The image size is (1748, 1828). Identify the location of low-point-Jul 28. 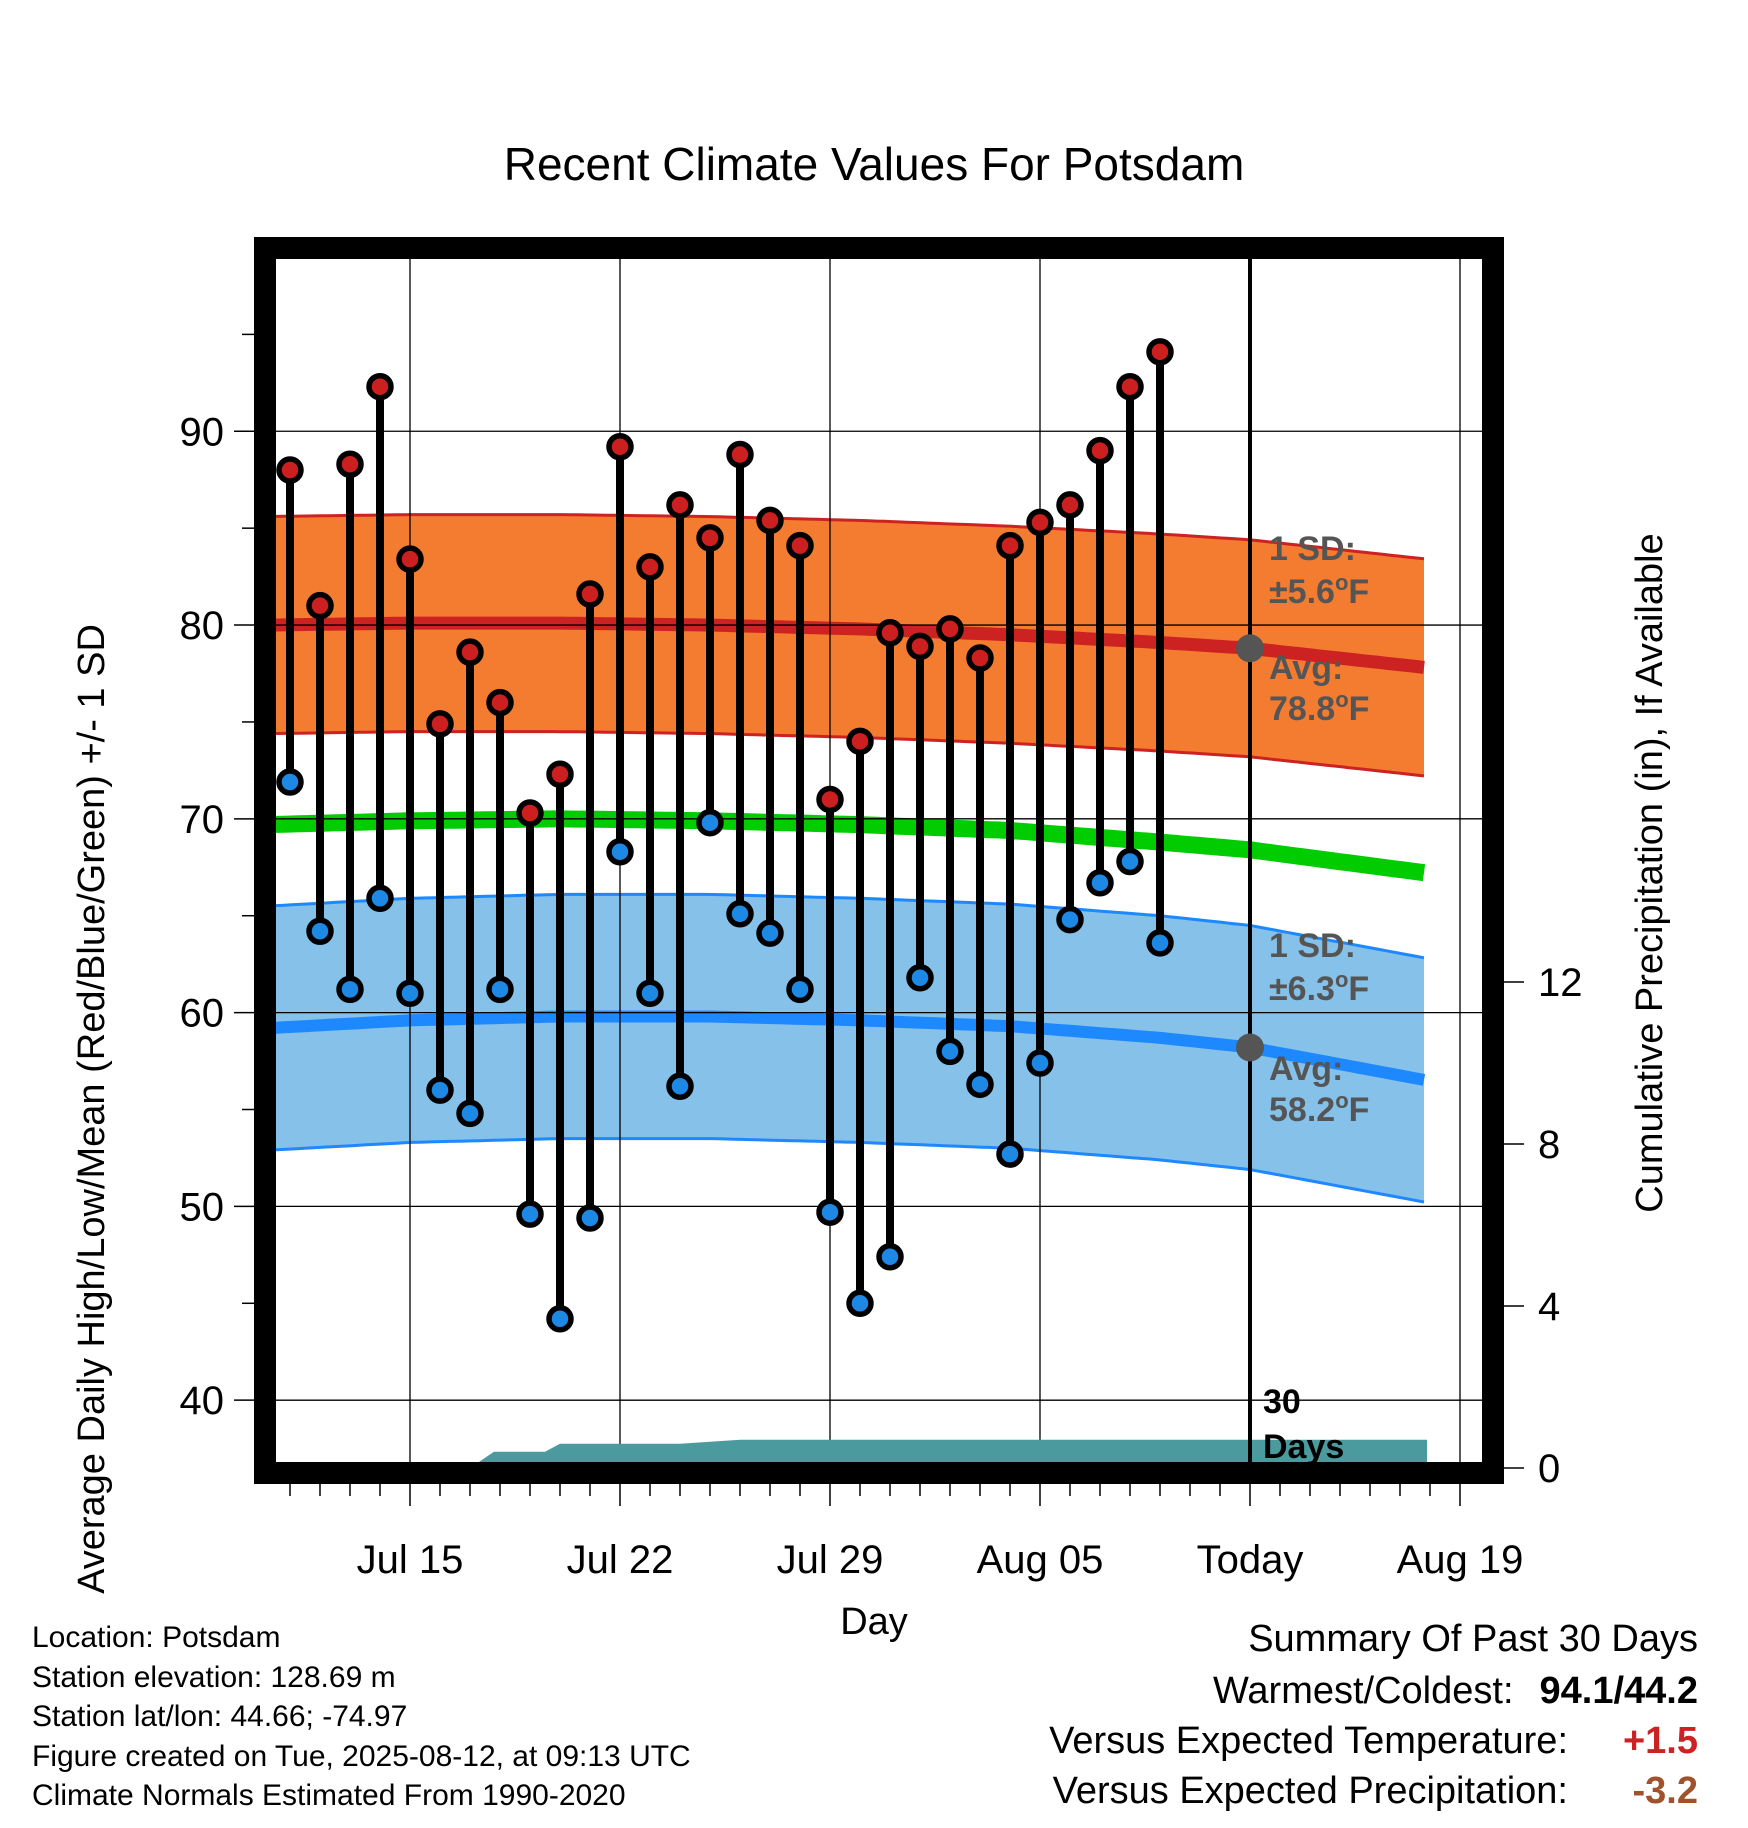
(740, 914).